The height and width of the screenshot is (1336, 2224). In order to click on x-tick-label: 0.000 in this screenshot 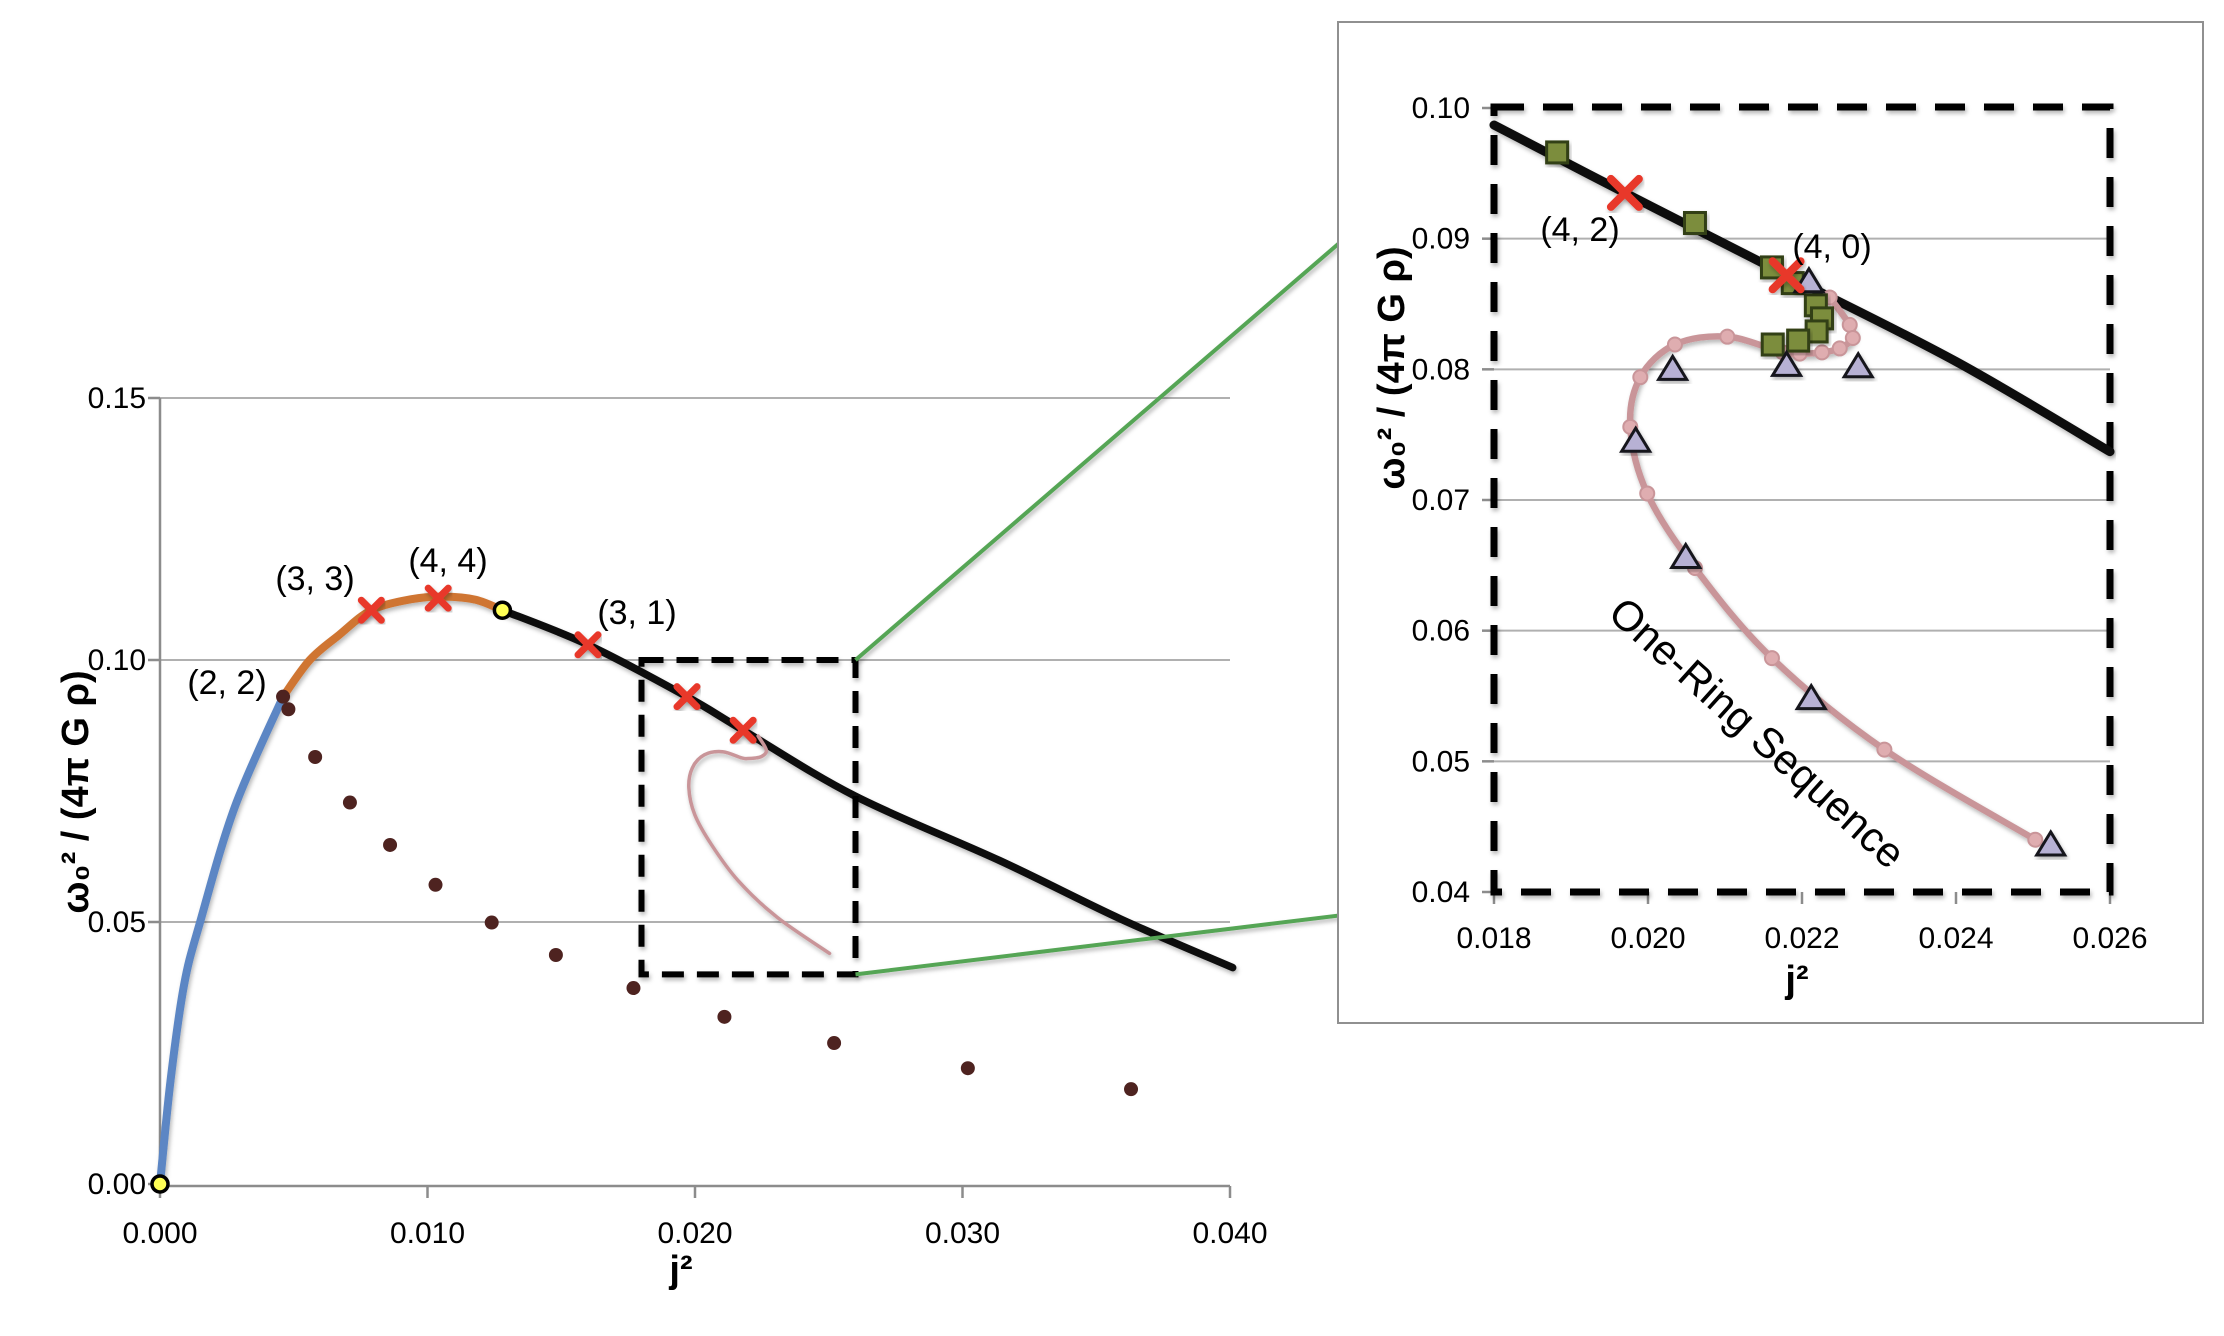, I will do `click(159, 1233)`.